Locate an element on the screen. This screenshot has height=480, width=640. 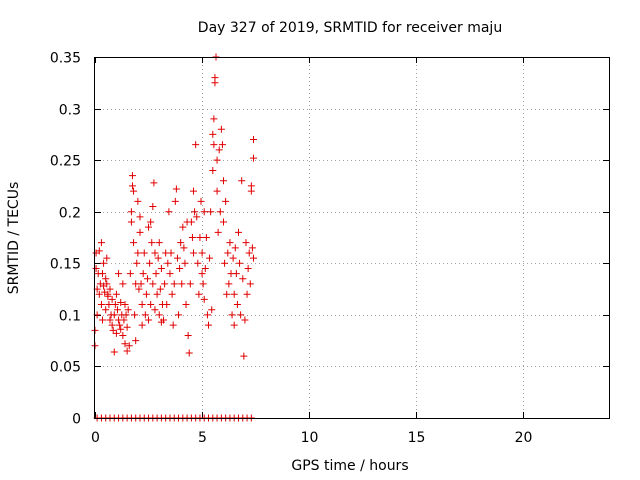
x-tick-label: 5 is located at coordinates (202, 438).